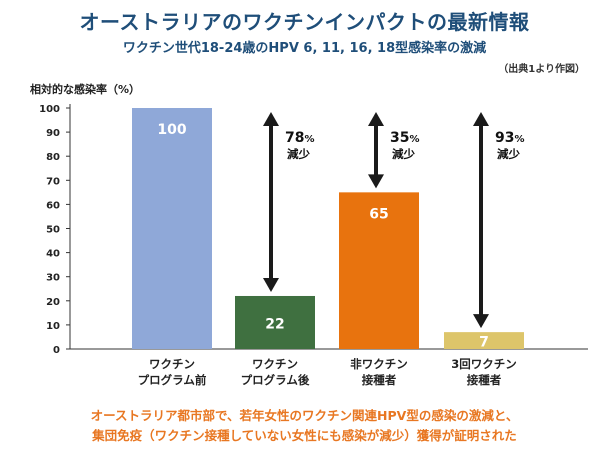  Describe the element at coordinates (53, 230) in the screenshot. I see `y-tick-label: 50` at that location.